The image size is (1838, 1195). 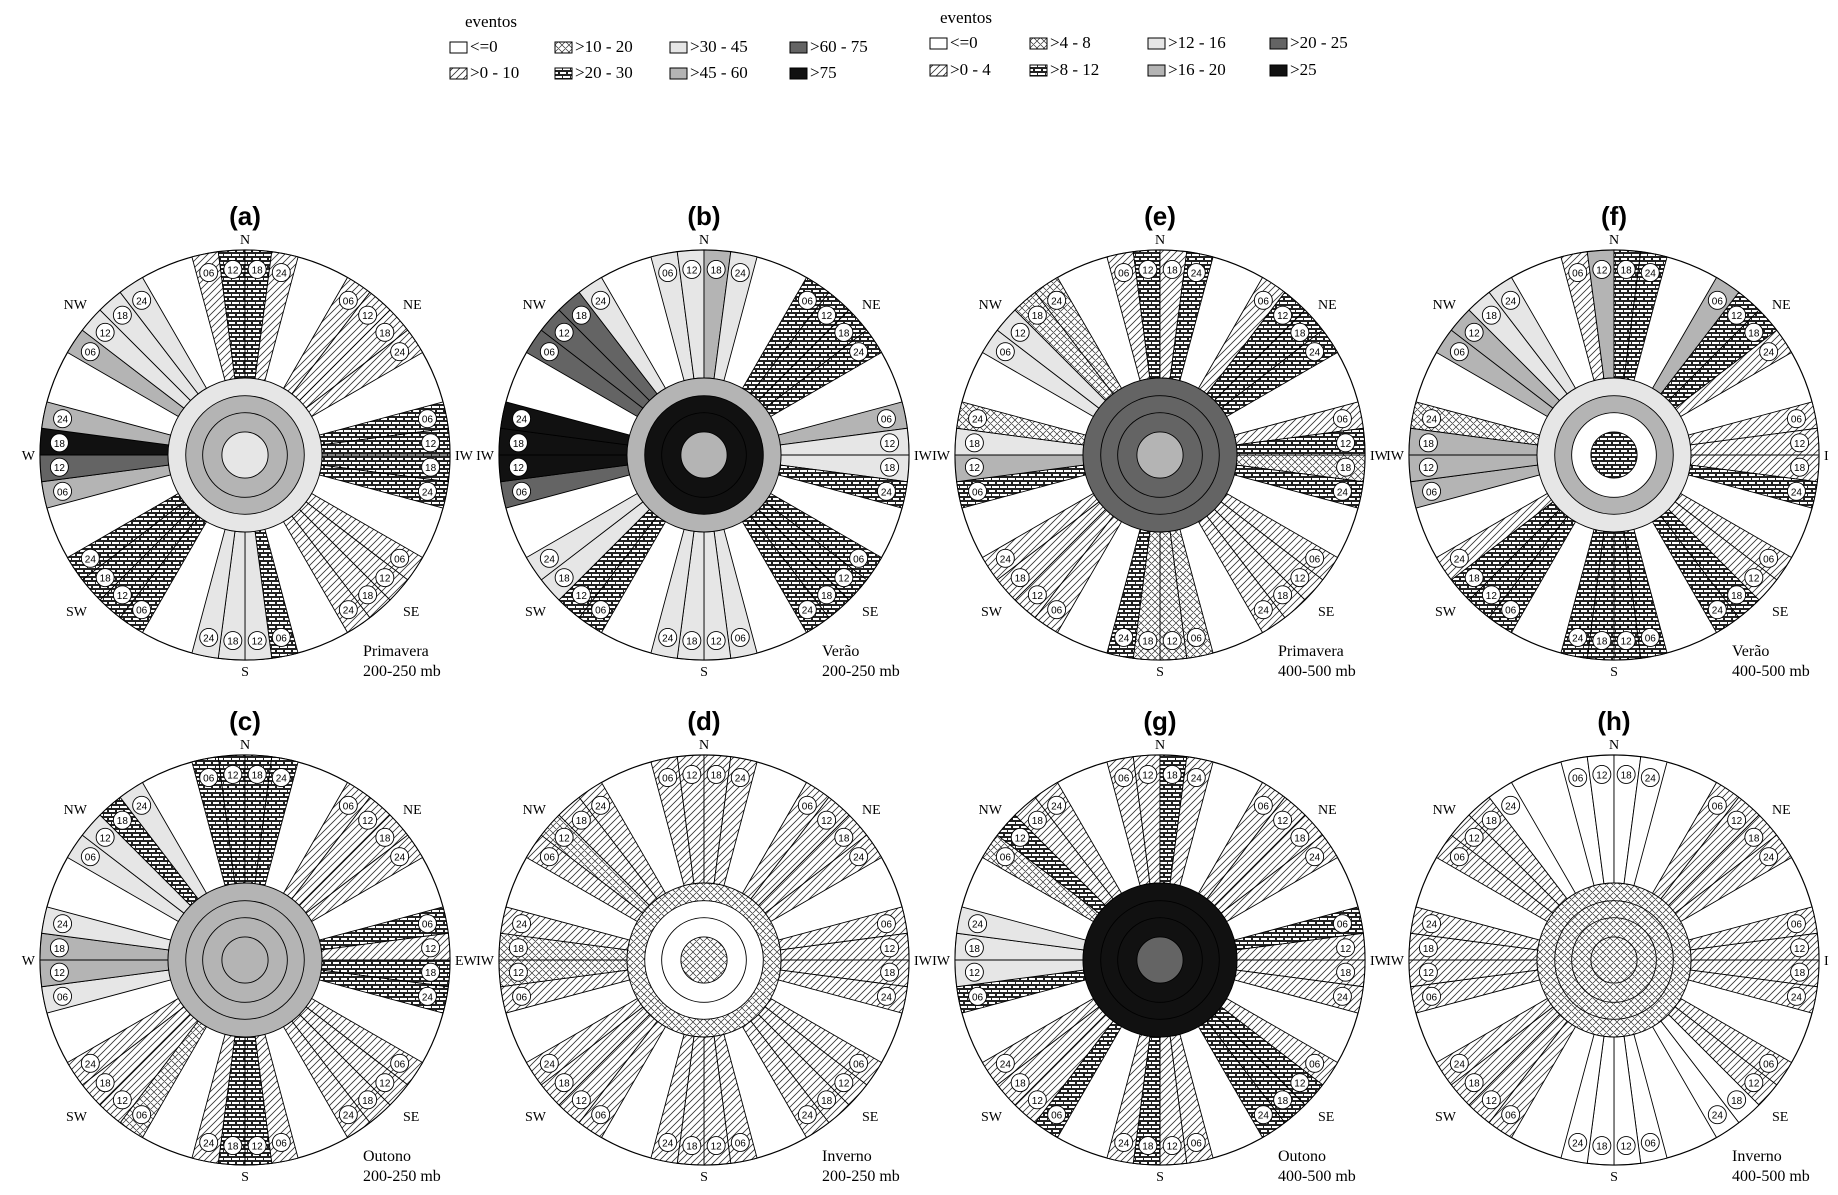 What do you see at coordinates (1750, 651) in the screenshot?
I see `panel-season: Verão` at bounding box center [1750, 651].